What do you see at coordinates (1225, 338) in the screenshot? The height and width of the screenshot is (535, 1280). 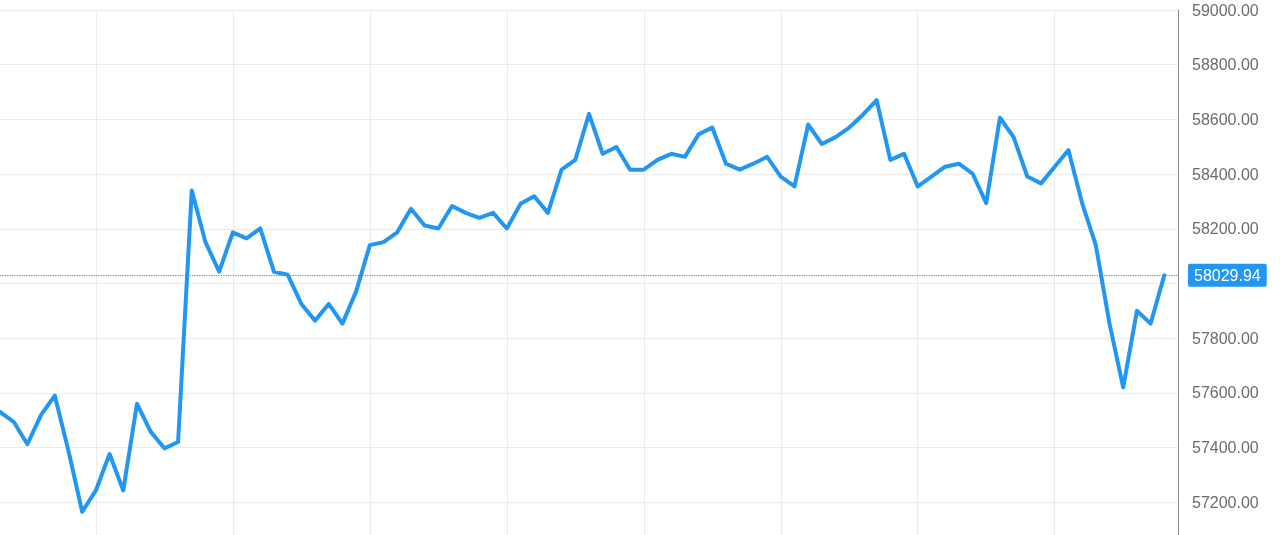 I see `y-tick-label: 57800.00` at bounding box center [1225, 338].